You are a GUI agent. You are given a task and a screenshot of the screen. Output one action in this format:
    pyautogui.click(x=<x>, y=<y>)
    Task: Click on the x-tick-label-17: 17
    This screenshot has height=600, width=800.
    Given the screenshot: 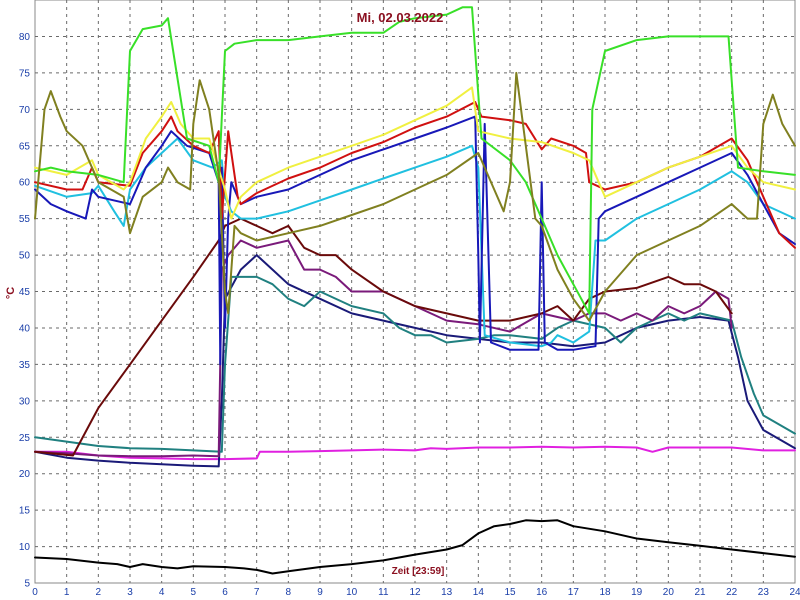 What is the action you would take?
    pyautogui.click(x=574, y=592)
    